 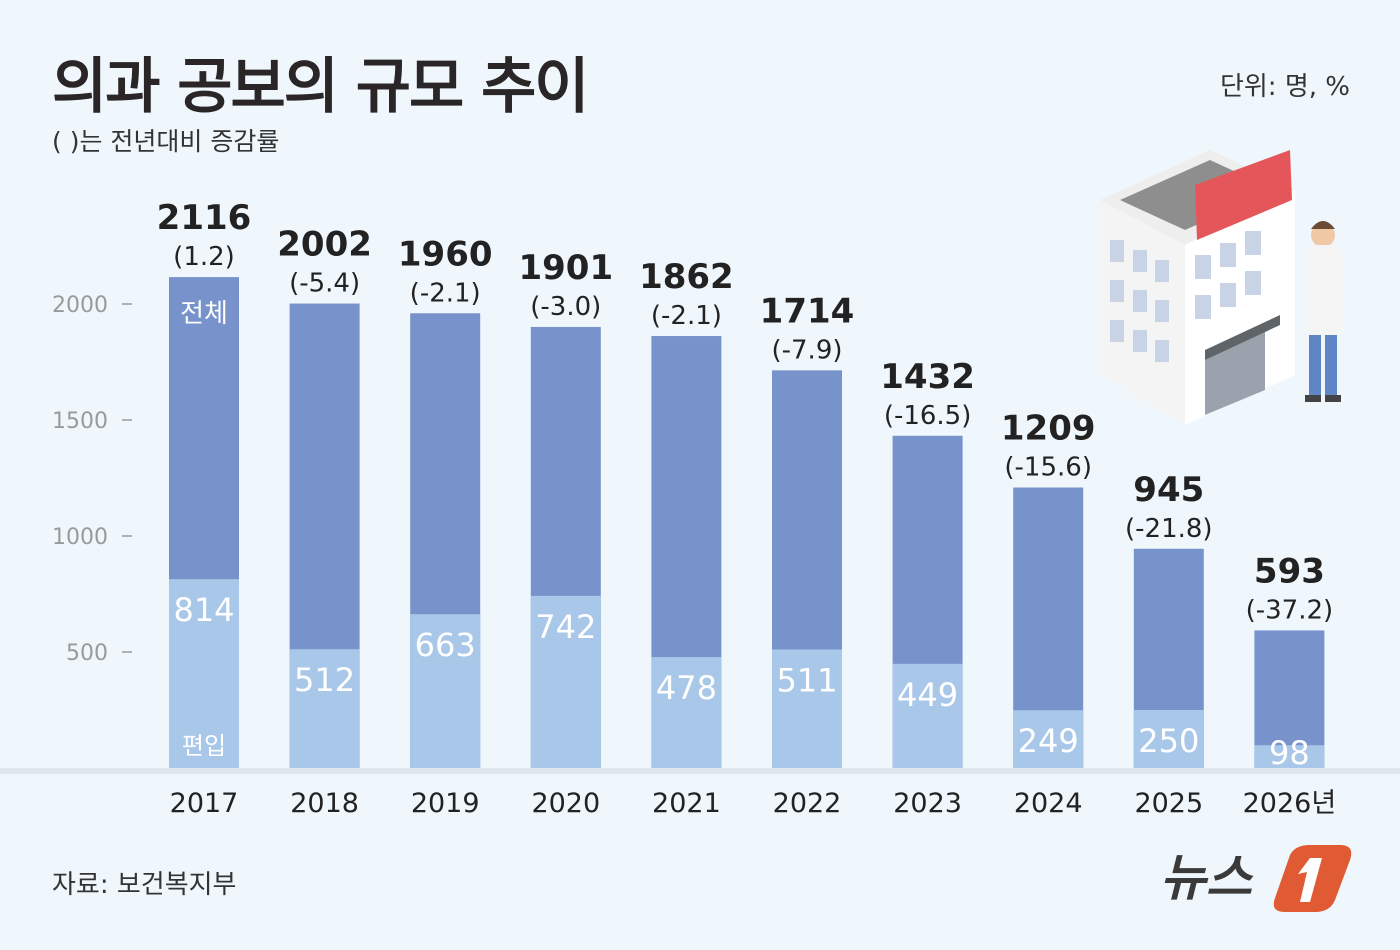 I want to click on transfer-label: 512, so click(x=324, y=680).